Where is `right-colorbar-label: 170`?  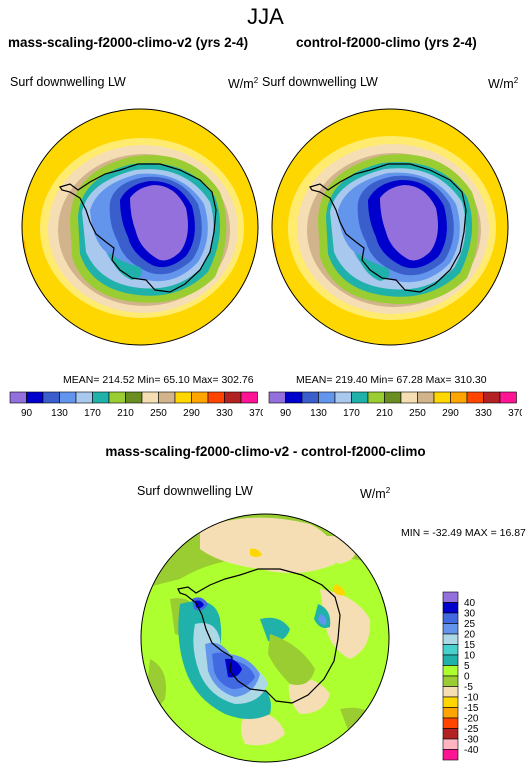
right-colorbar-label: 170 is located at coordinates (351, 413).